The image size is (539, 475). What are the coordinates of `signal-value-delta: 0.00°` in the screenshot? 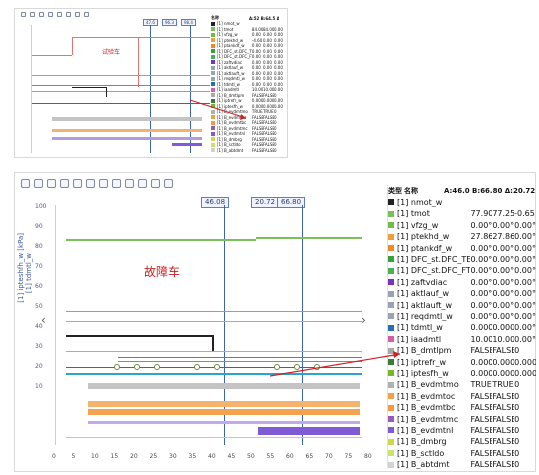 It's located at (525, 237).